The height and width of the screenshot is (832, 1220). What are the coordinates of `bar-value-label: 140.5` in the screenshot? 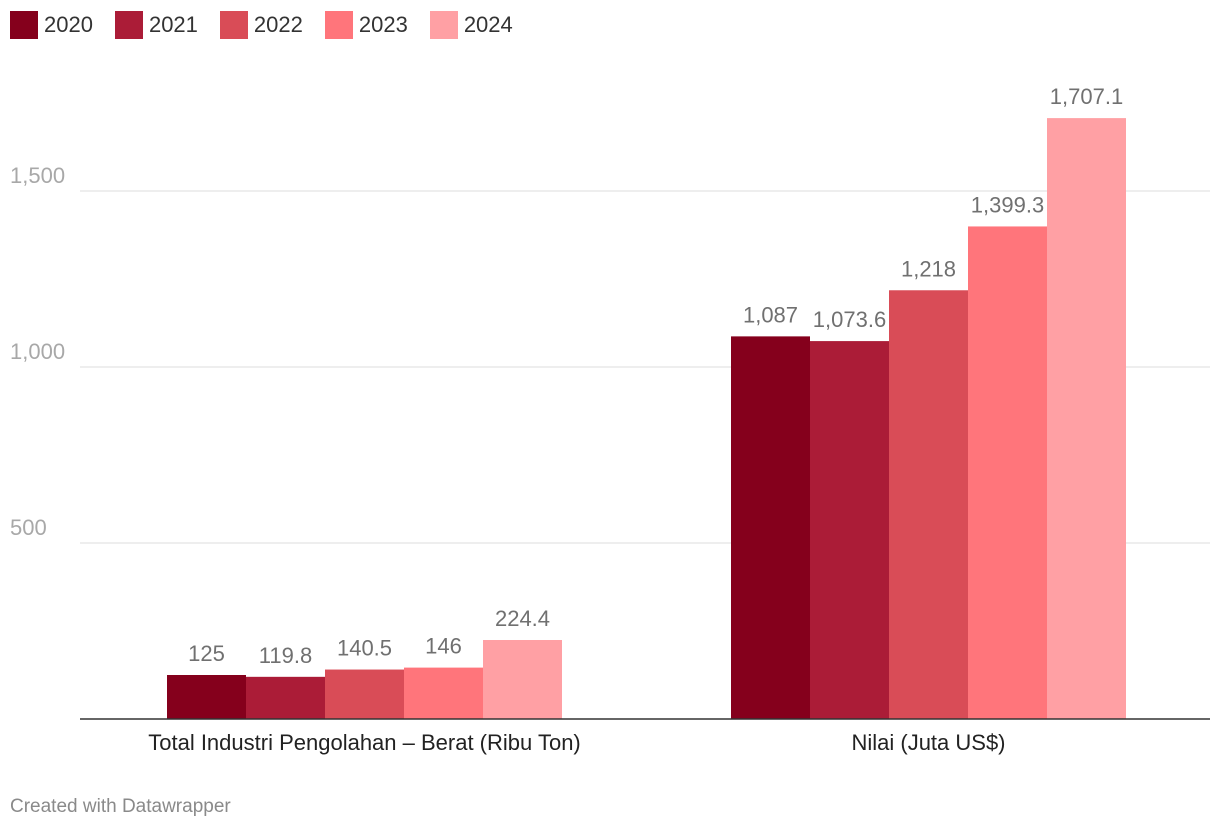 It's located at (364, 648).